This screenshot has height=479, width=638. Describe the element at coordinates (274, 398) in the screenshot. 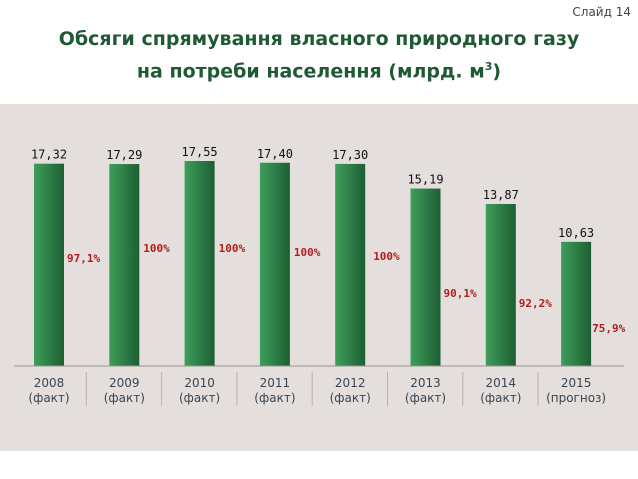

I see `tick-note-2011: (факт)` at that location.